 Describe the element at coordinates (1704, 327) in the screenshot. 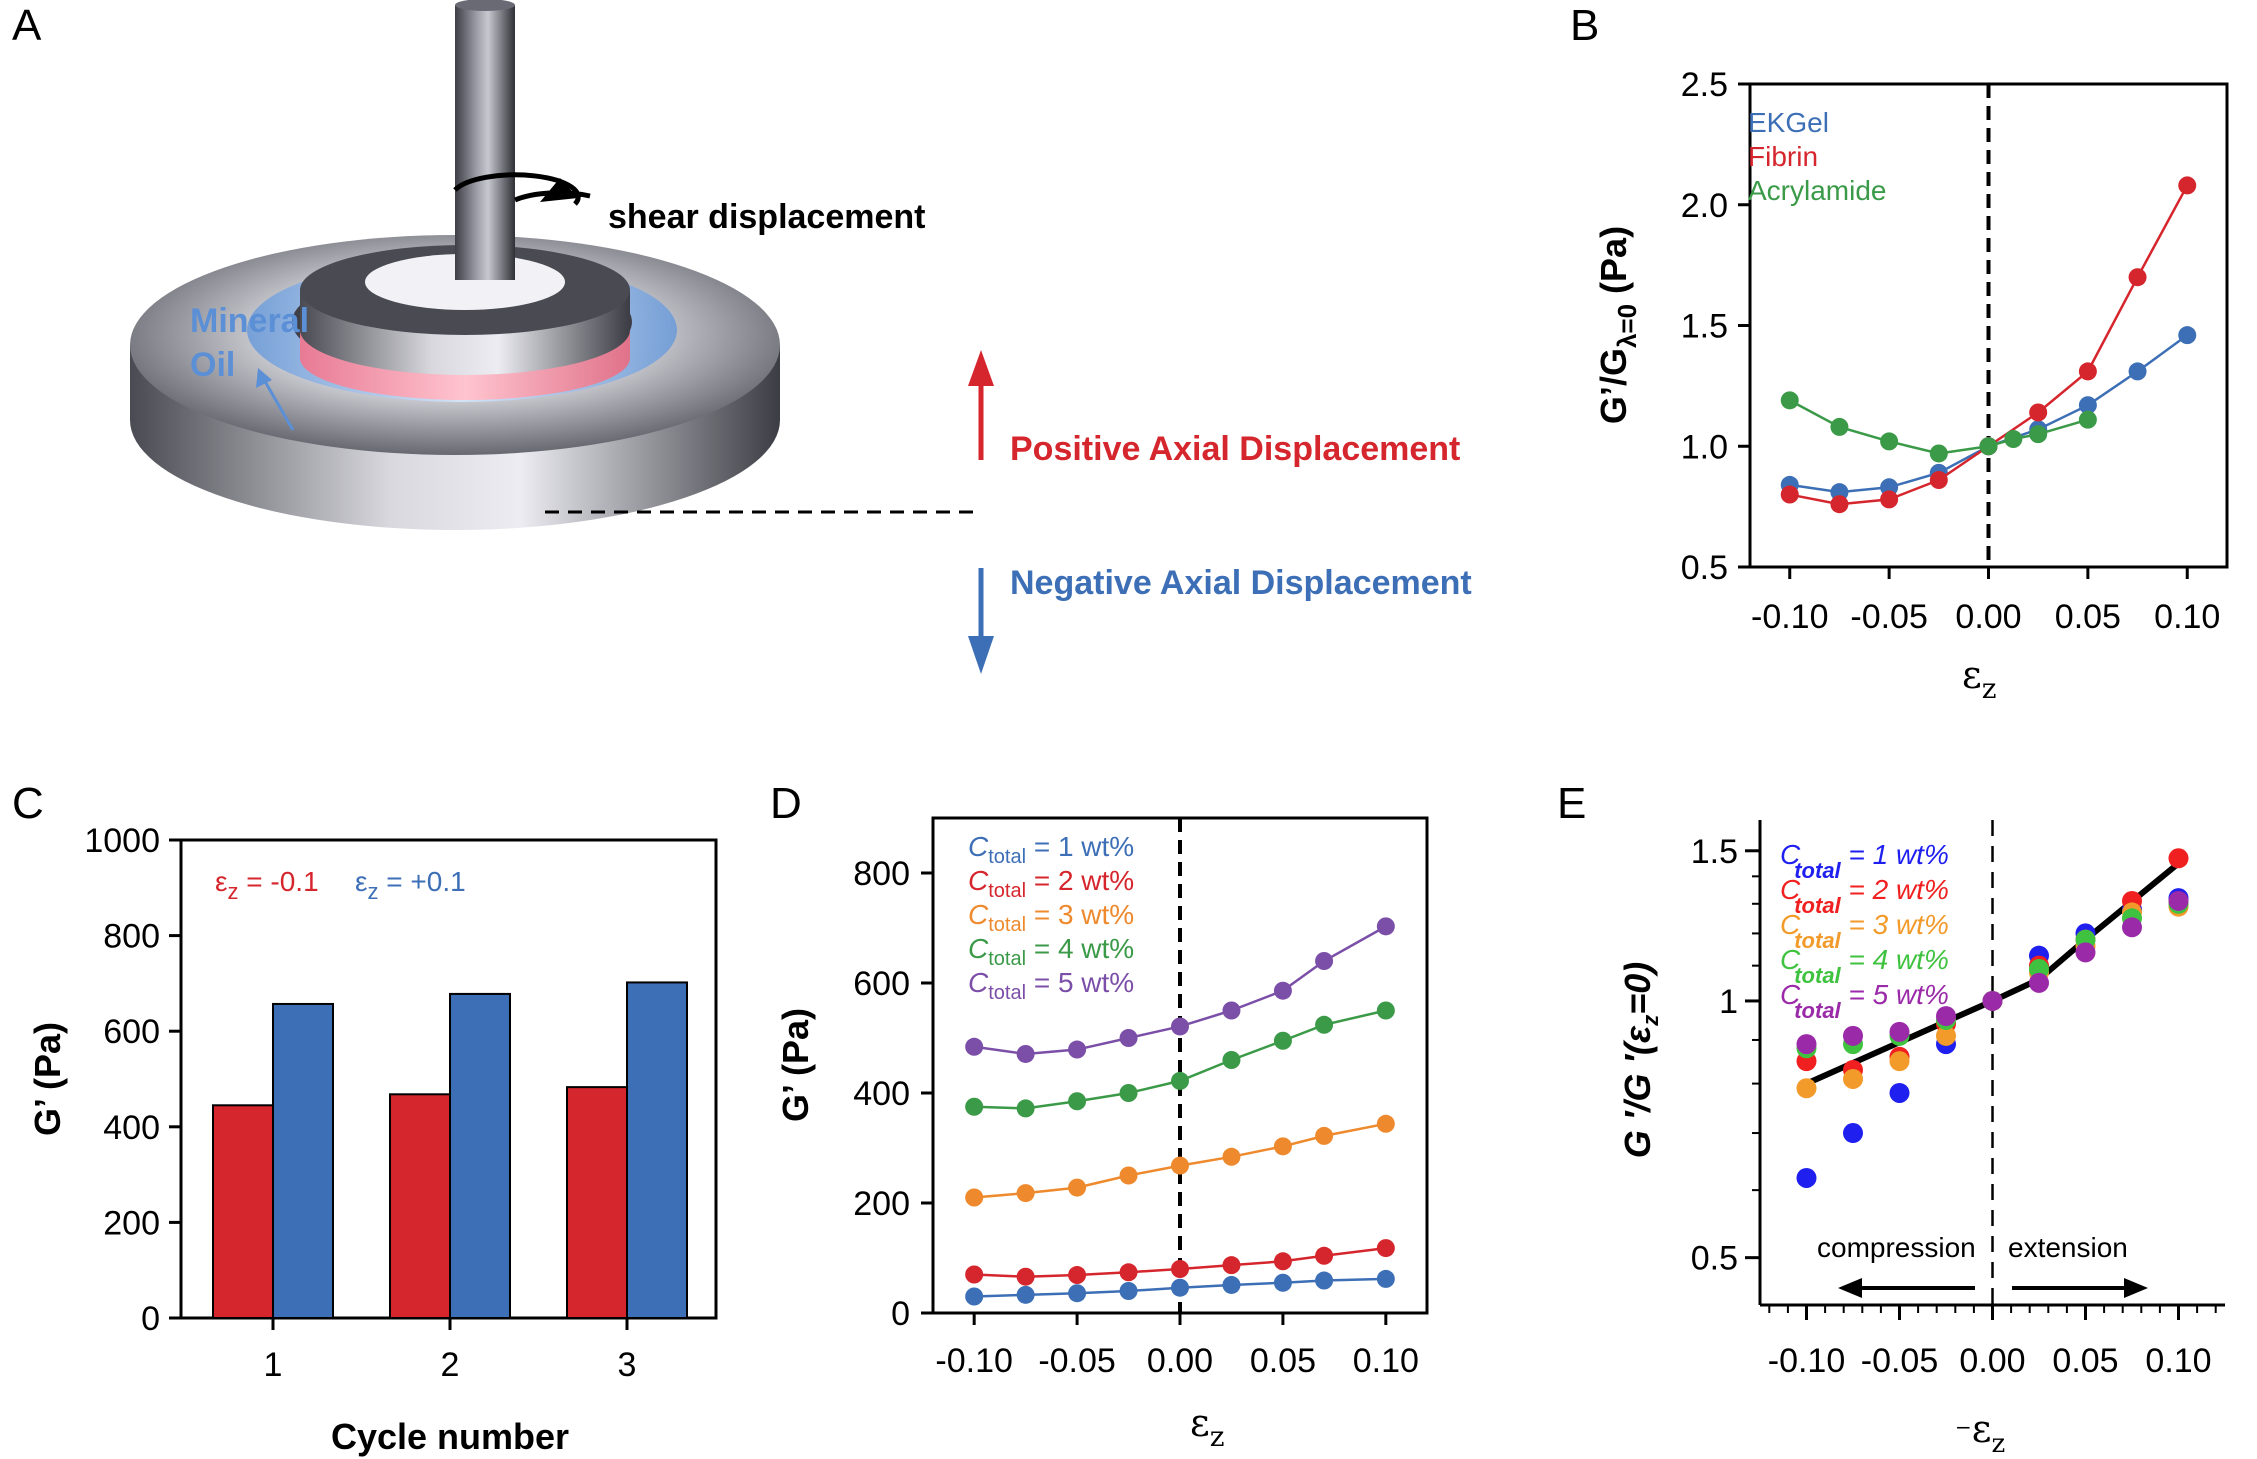

I see `y-tick-label-b: 1.5` at that location.